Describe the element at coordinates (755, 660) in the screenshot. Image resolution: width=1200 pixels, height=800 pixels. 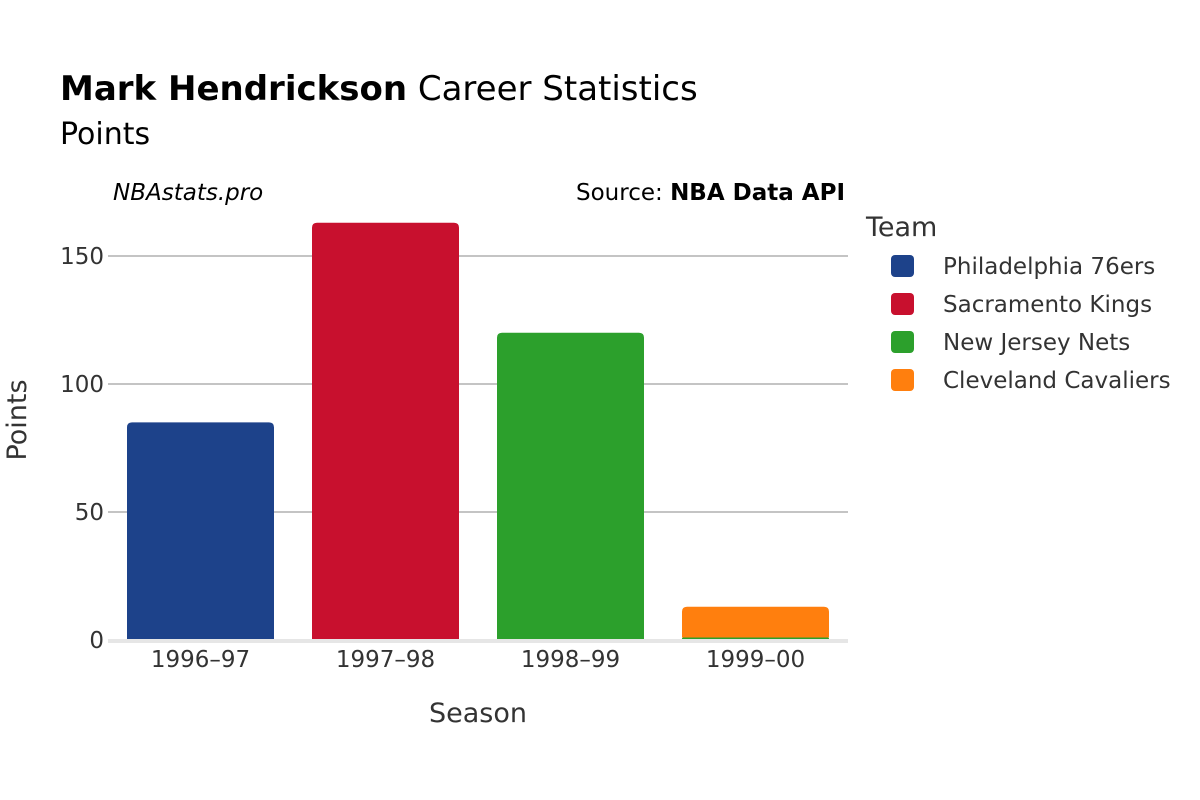
I see `x-tick-label: 1999–00` at that location.